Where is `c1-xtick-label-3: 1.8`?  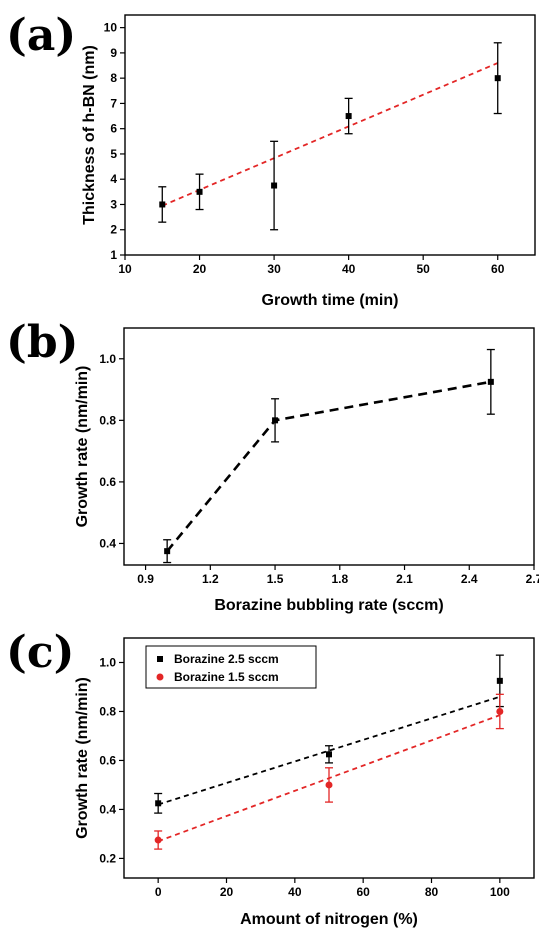
c1-xtick-label-3: 1.8 is located at coordinates (339, 579).